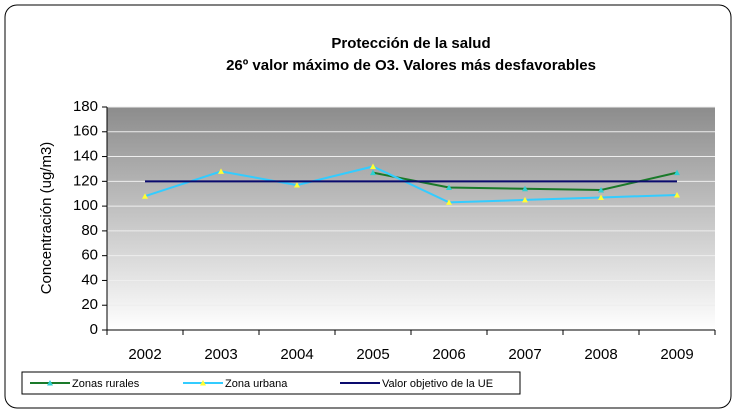  I want to click on y-tick-label: 100, so click(85, 205).